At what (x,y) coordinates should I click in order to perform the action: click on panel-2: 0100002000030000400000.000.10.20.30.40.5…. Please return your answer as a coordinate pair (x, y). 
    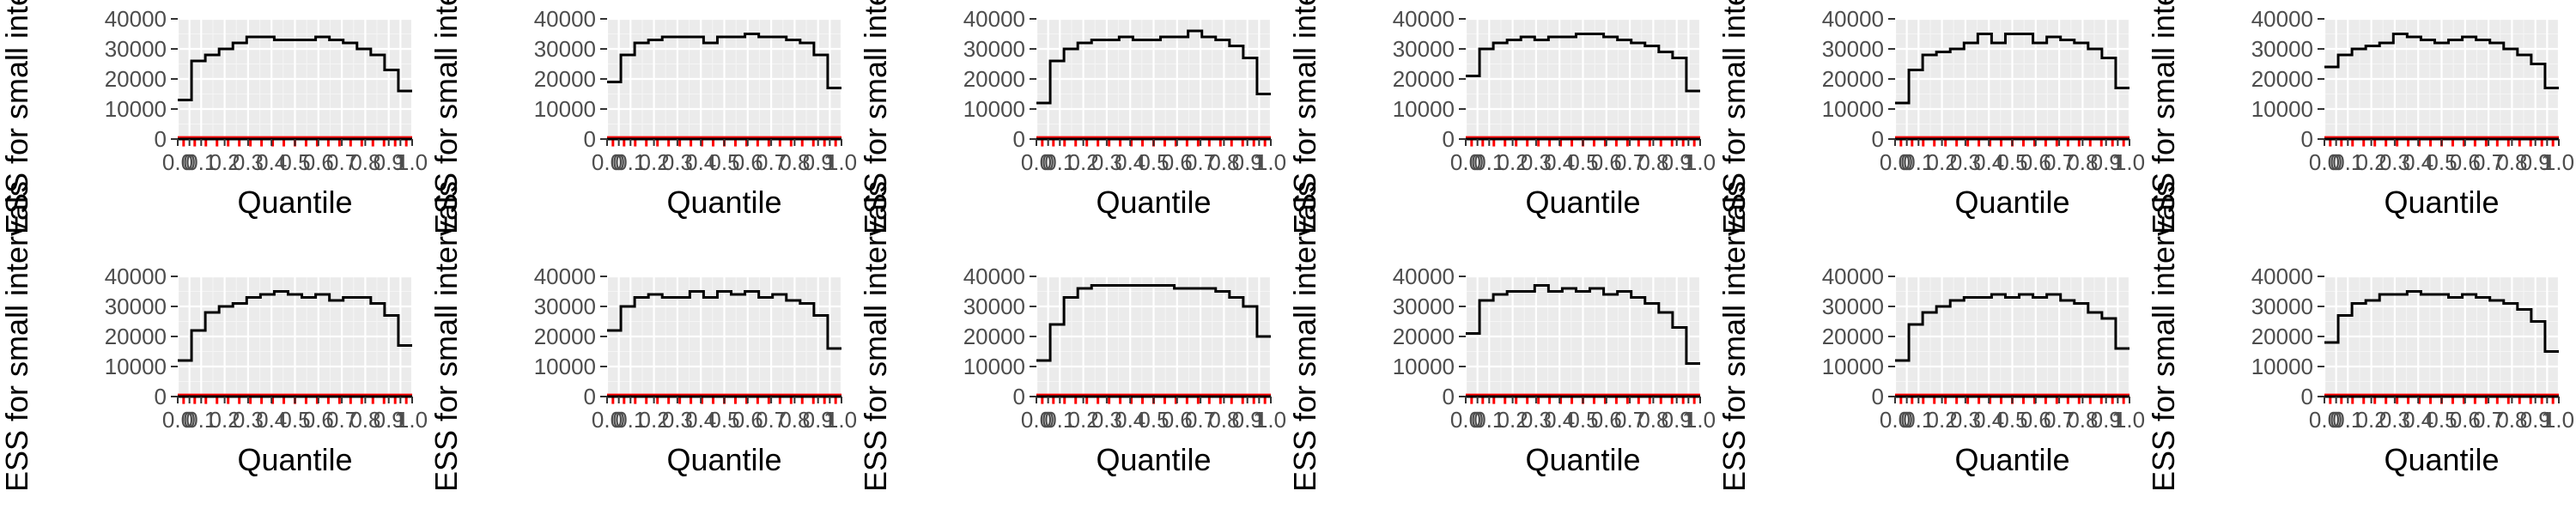
    Looking at the image, I should click on (642, 117).